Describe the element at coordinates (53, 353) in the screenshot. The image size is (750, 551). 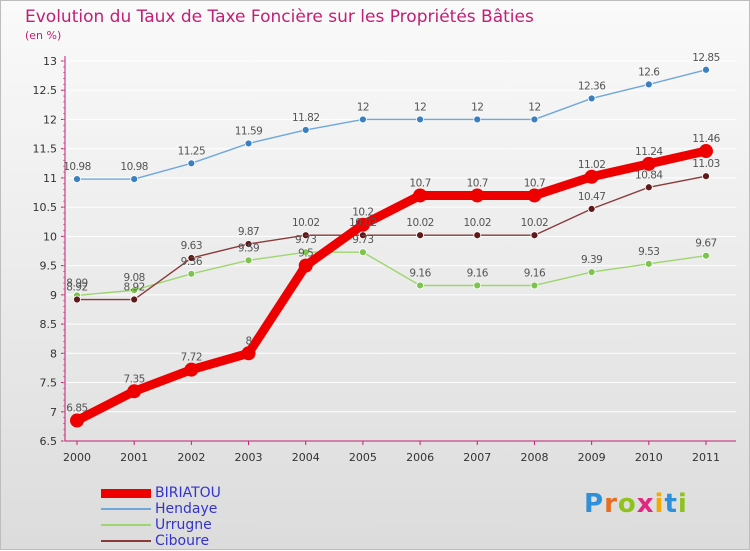
I see `y-tick-label: 8` at that location.